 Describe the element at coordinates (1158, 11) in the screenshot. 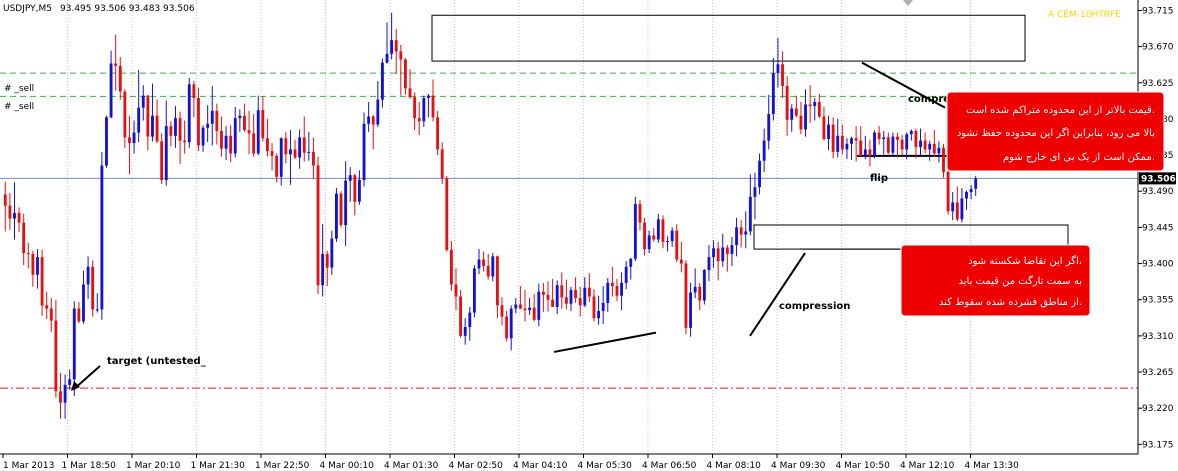

I see `y-tick-label: 93.715` at that location.